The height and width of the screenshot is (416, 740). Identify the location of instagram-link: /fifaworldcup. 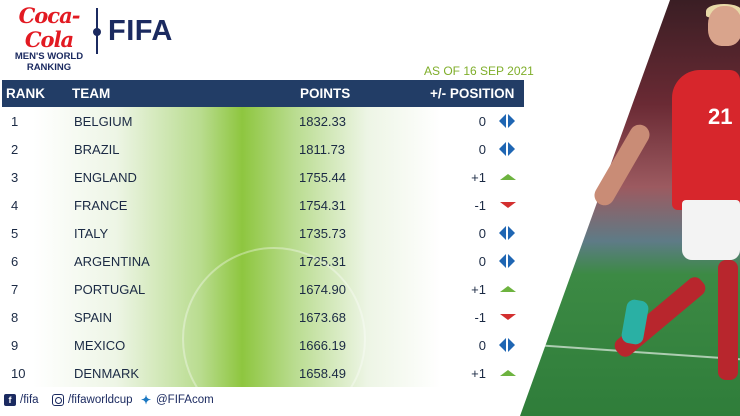
(92, 400).